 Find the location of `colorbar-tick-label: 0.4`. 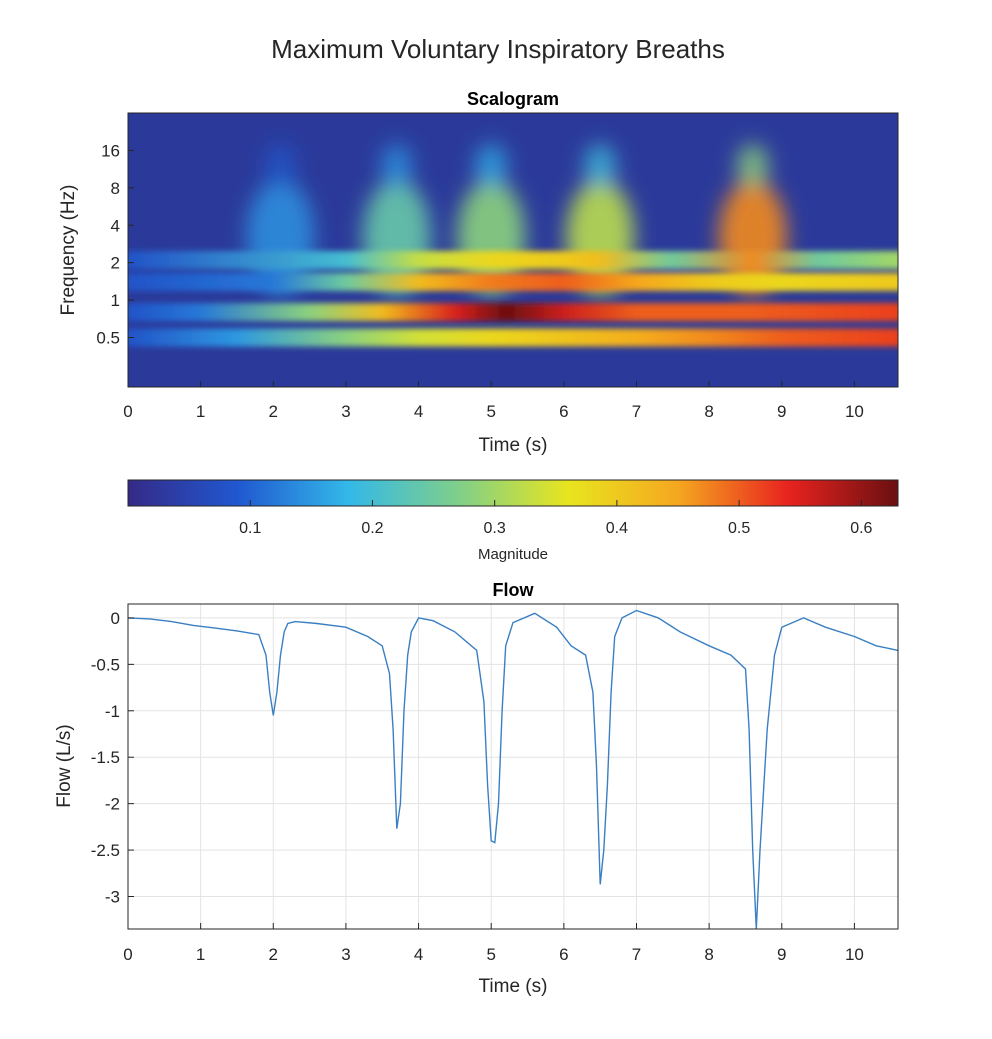

colorbar-tick-label: 0.4 is located at coordinates (617, 528).